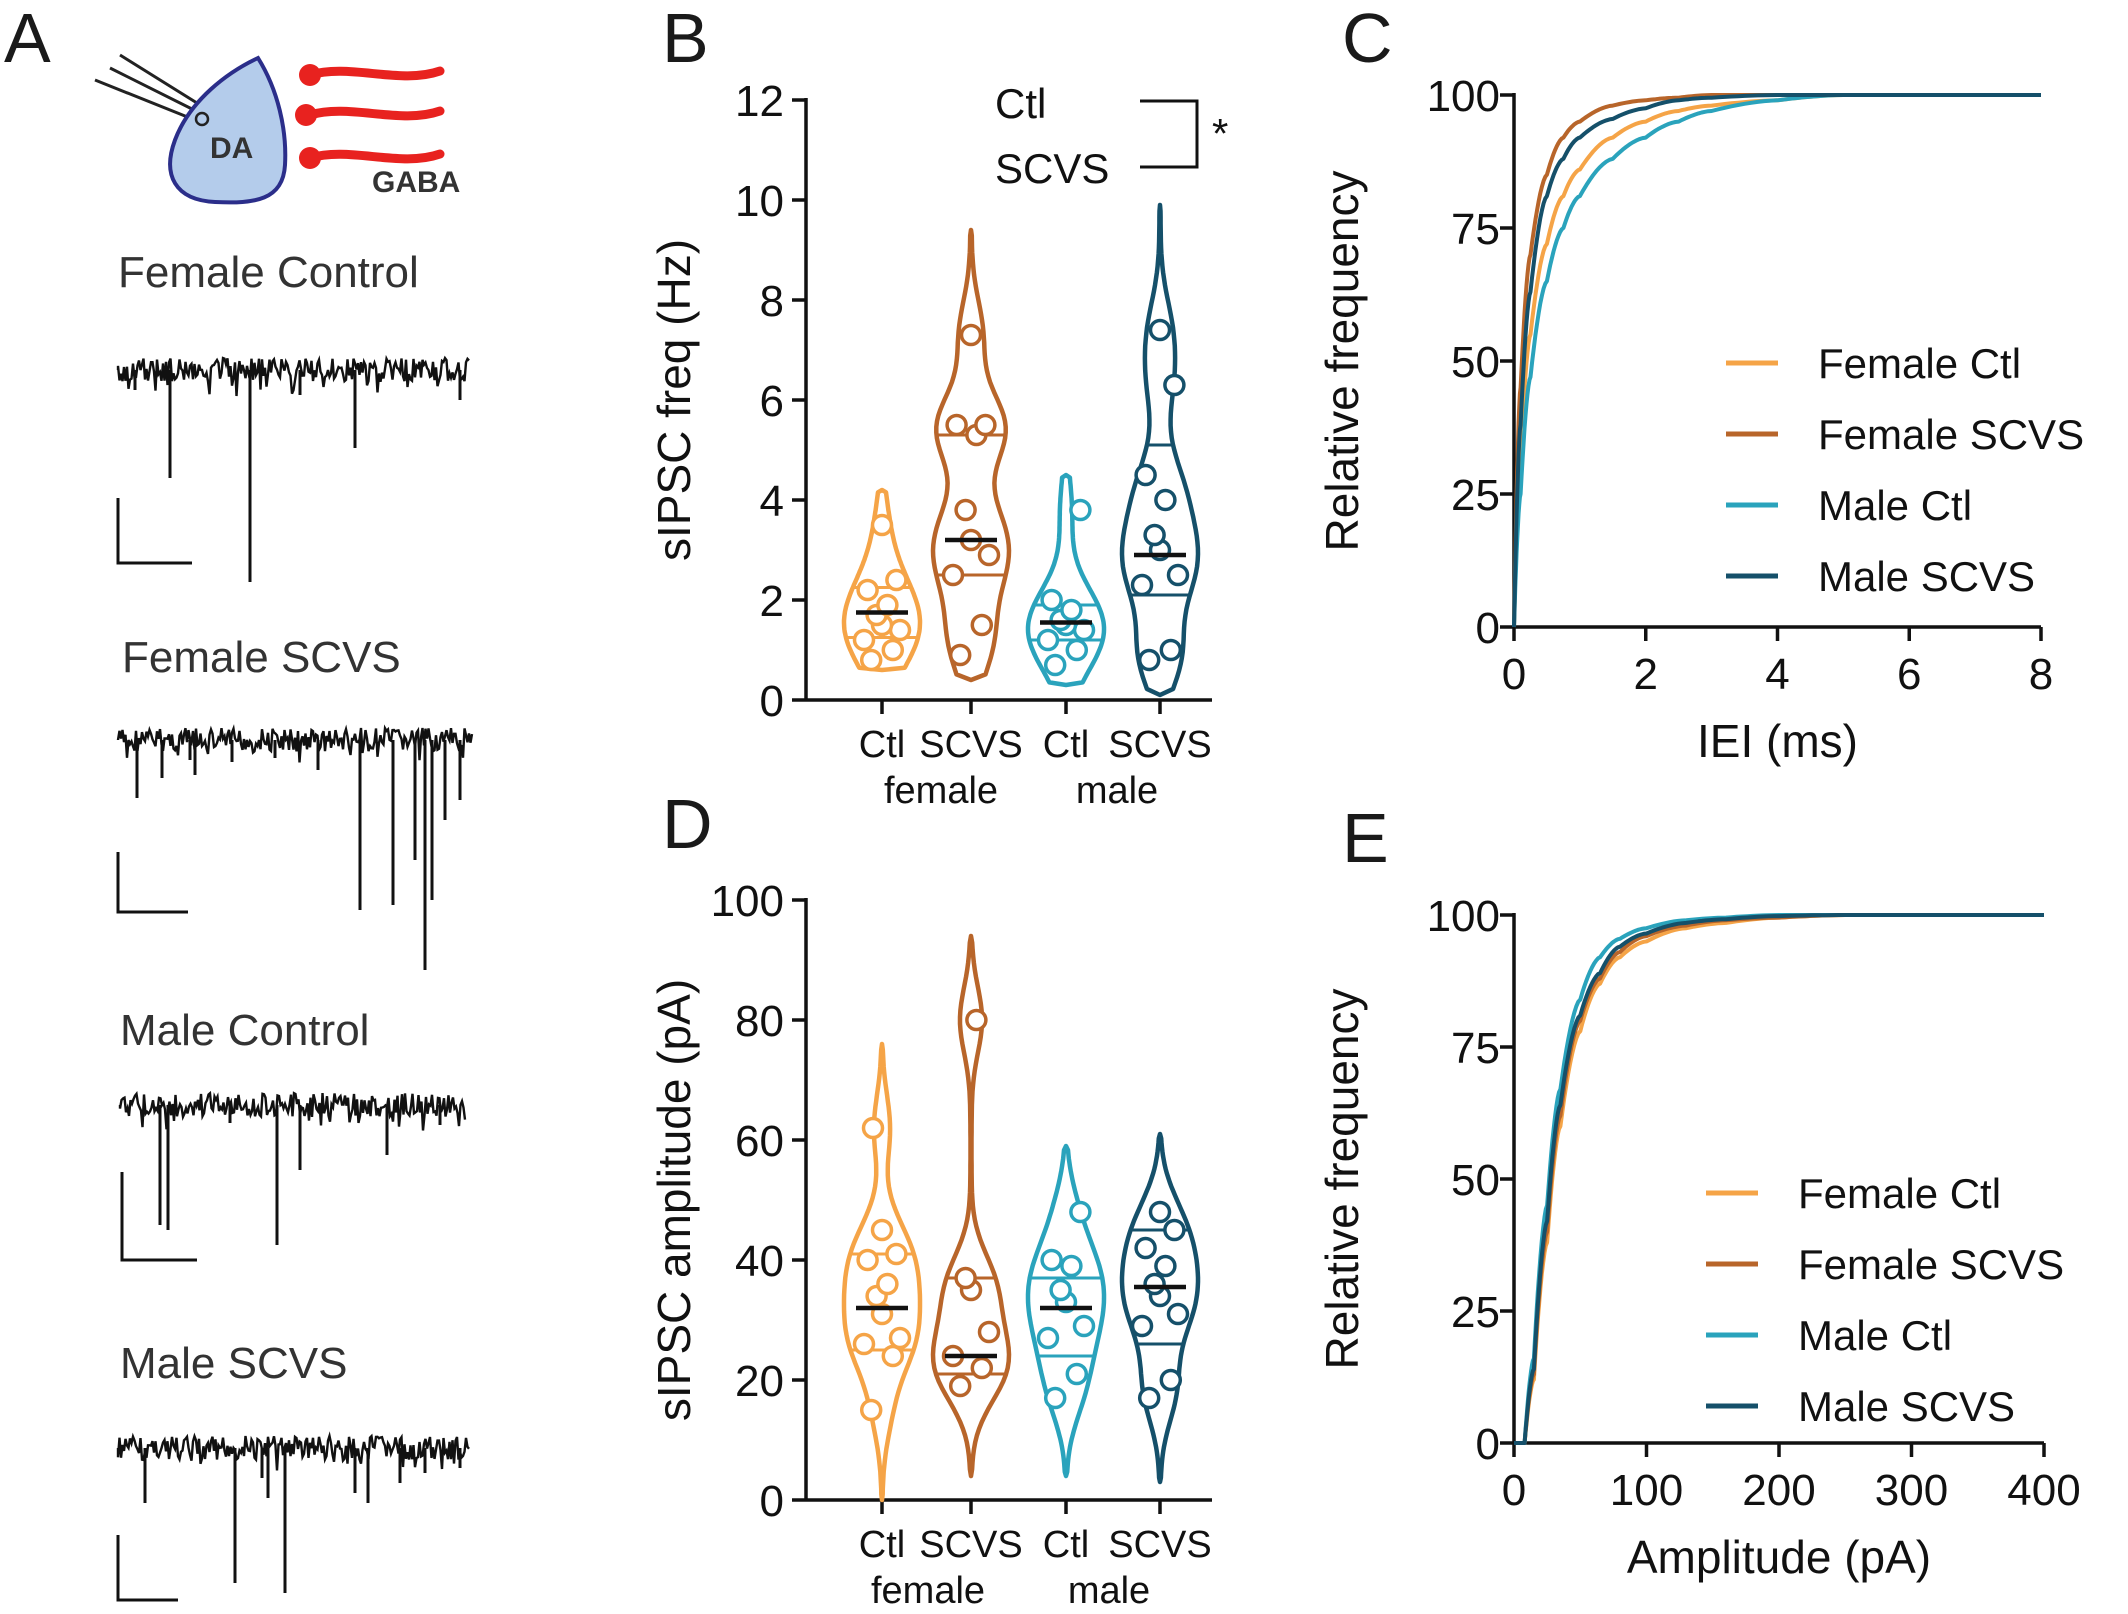 This screenshot has height=1614, width=2128. I want to click on y-tick-label: 2, so click(772, 601).